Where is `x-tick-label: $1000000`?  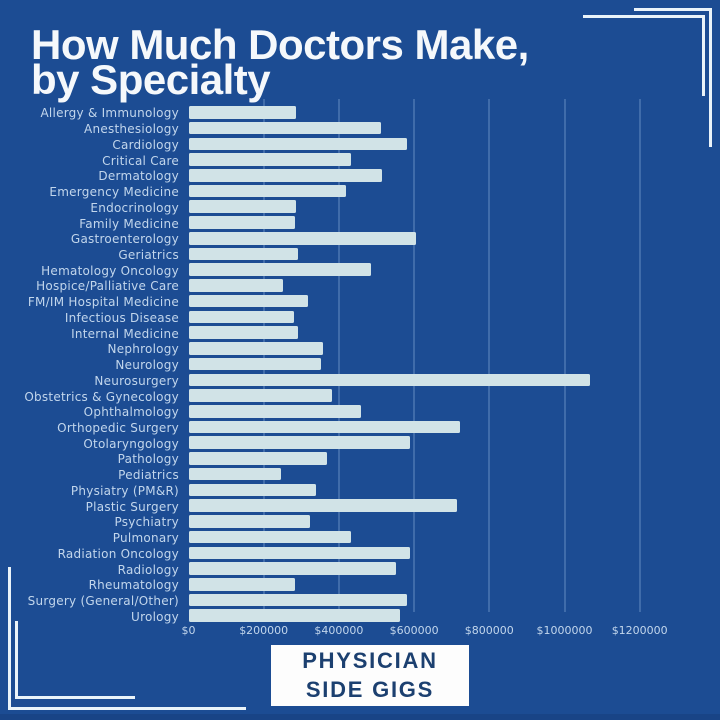
x-tick-label: $1000000 is located at coordinates (564, 630).